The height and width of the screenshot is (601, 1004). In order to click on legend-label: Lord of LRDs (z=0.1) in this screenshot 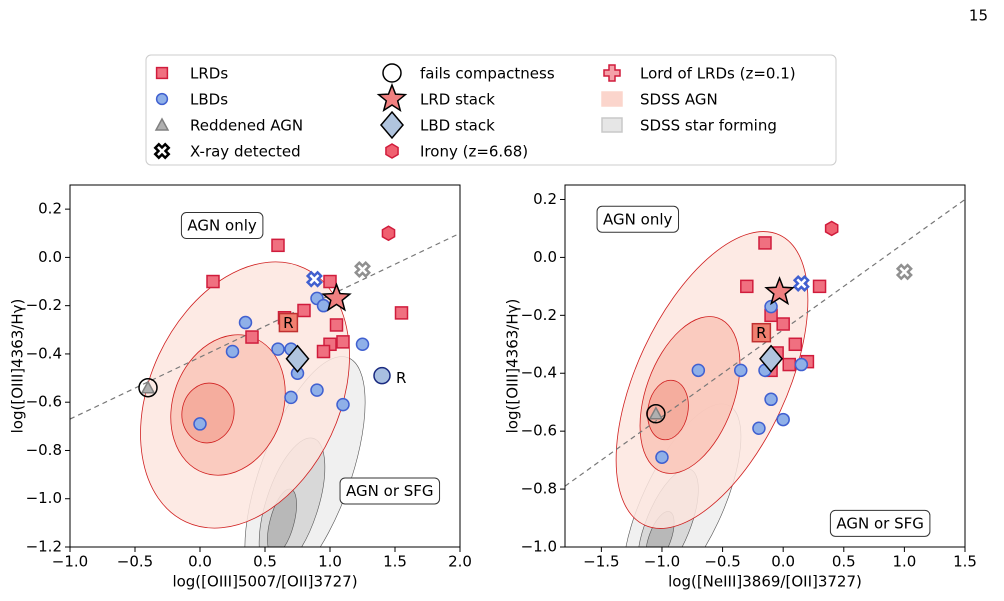, I will do `click(718, 74)`.